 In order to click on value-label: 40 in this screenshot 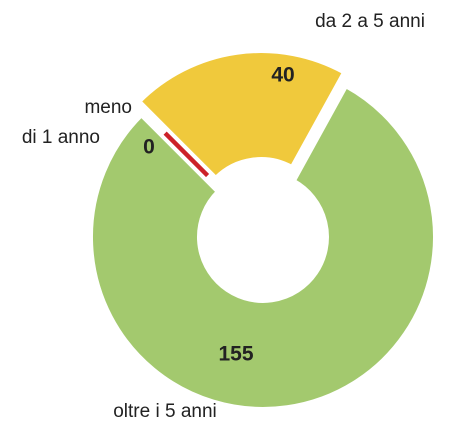, I will do `click(282, 75)`.